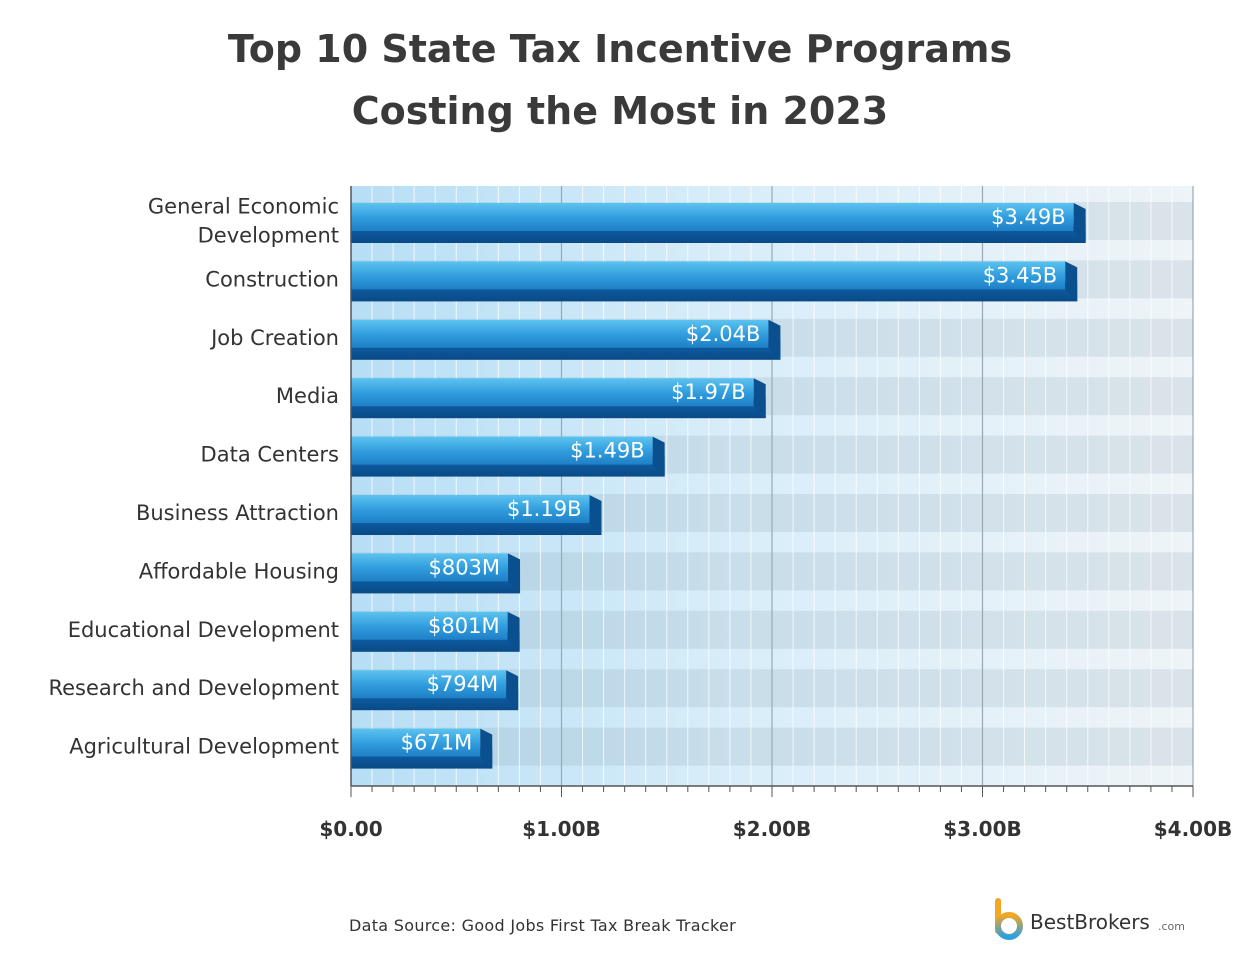 This screenshot has width=1240, height=960. I want to click on category-label: Job Creation, so click(274, 338).